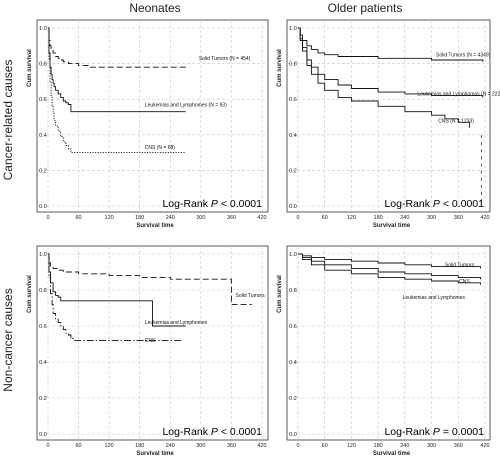 Image resolution: width=500 pixels, height=463 pixels. What do you see at coordinates (160, 148) in the screenshot?
I see `series-label: CNS (N = 68)` at bounding box center [160, 148].